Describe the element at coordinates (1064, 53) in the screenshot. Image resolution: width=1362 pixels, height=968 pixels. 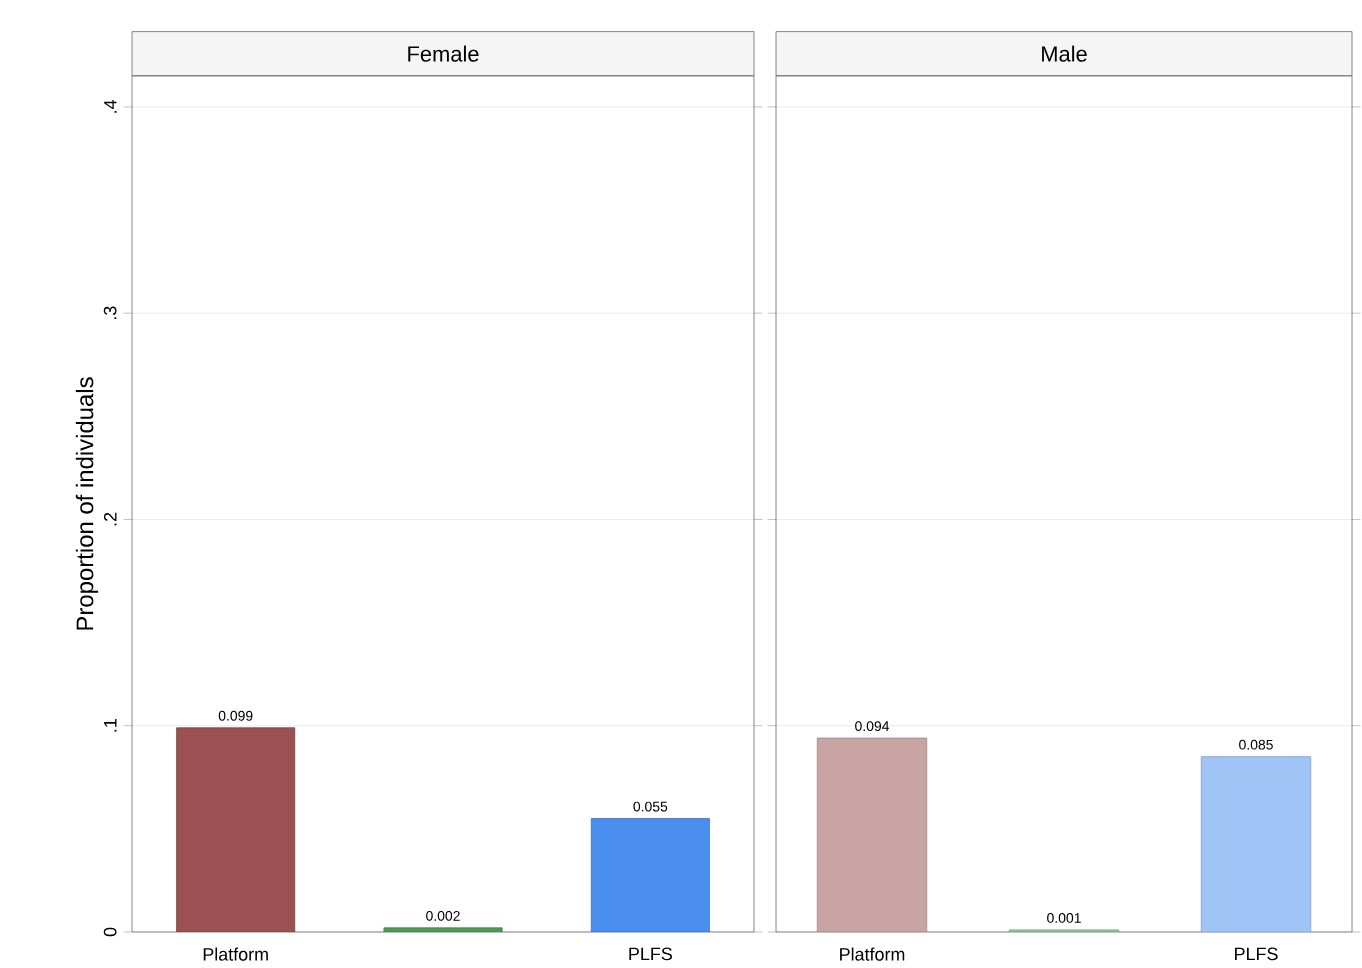
I see `chart-title: Male` at that location.